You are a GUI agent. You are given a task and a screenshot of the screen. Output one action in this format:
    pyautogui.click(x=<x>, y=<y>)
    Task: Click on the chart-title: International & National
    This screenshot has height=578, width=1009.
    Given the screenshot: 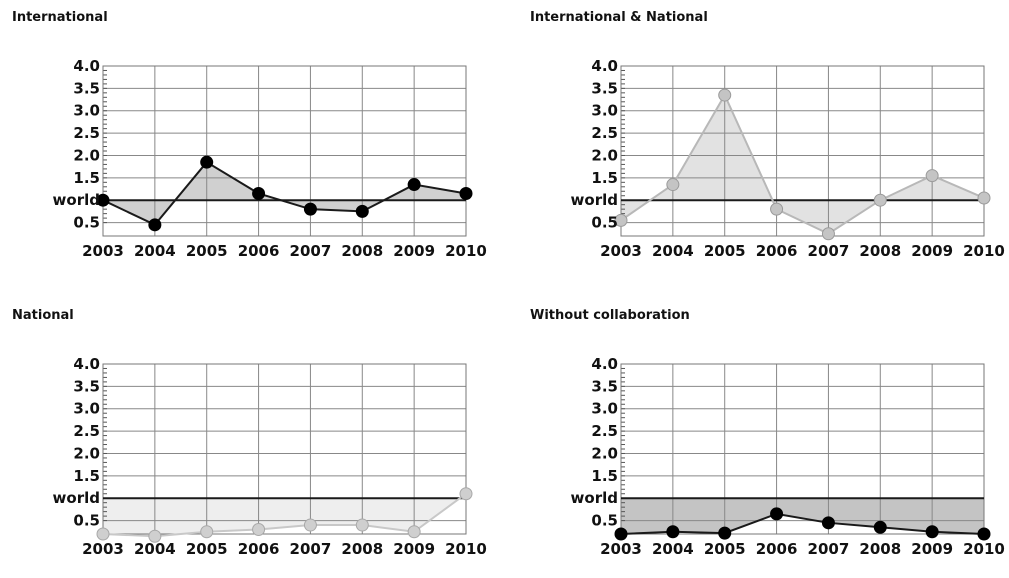 What is the action you would take?
    pyautogui.click(x=619, y=17)
    